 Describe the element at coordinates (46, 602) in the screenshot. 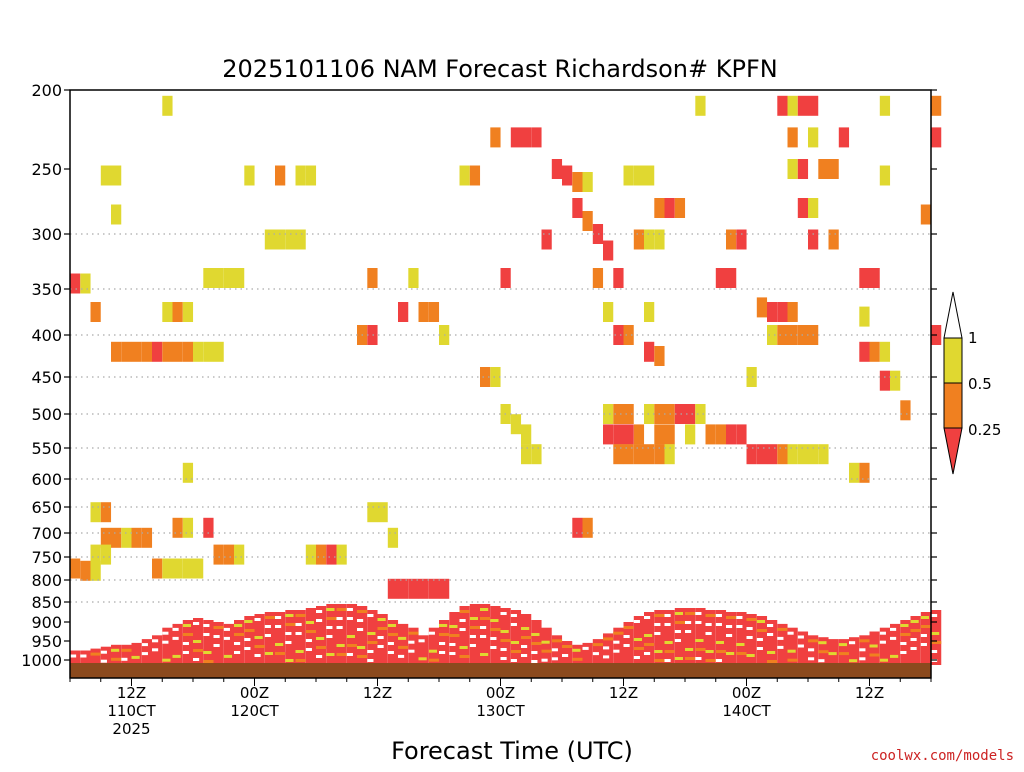

I see `y-tick-label: 850` at that location.